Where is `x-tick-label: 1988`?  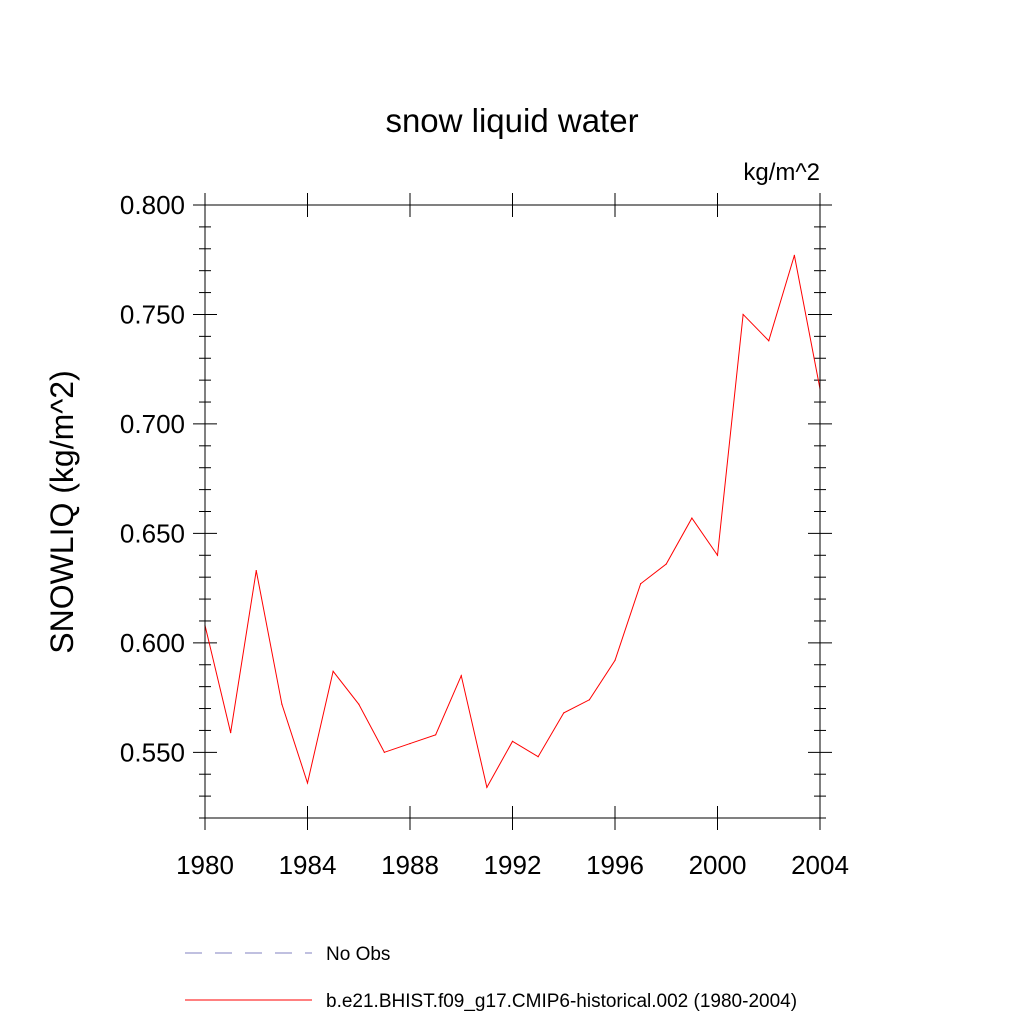 x-tick-label: 1988 is located at coordinates (410, 865).